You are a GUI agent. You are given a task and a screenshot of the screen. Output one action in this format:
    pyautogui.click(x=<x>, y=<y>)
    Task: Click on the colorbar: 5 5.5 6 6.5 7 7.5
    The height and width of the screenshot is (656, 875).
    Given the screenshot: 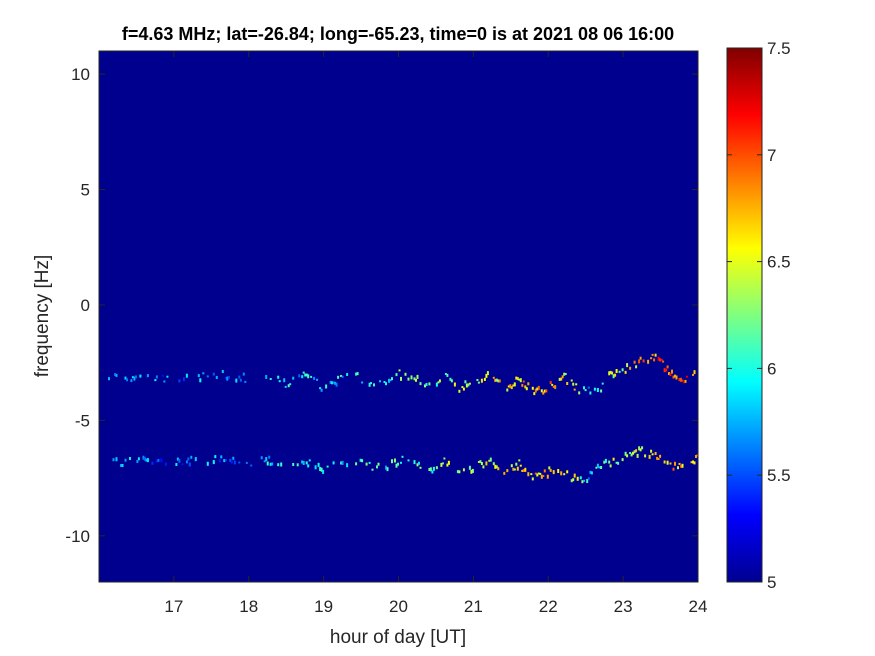 What is the action you would take?
    pyautogui.click(x=758, y=315)
    